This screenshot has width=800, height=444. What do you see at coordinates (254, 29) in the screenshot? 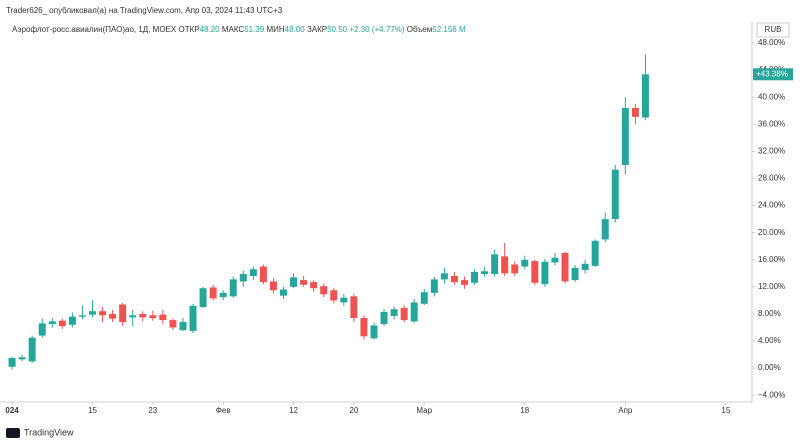
I see `value: 51.39` at bounding box center [254, 29].